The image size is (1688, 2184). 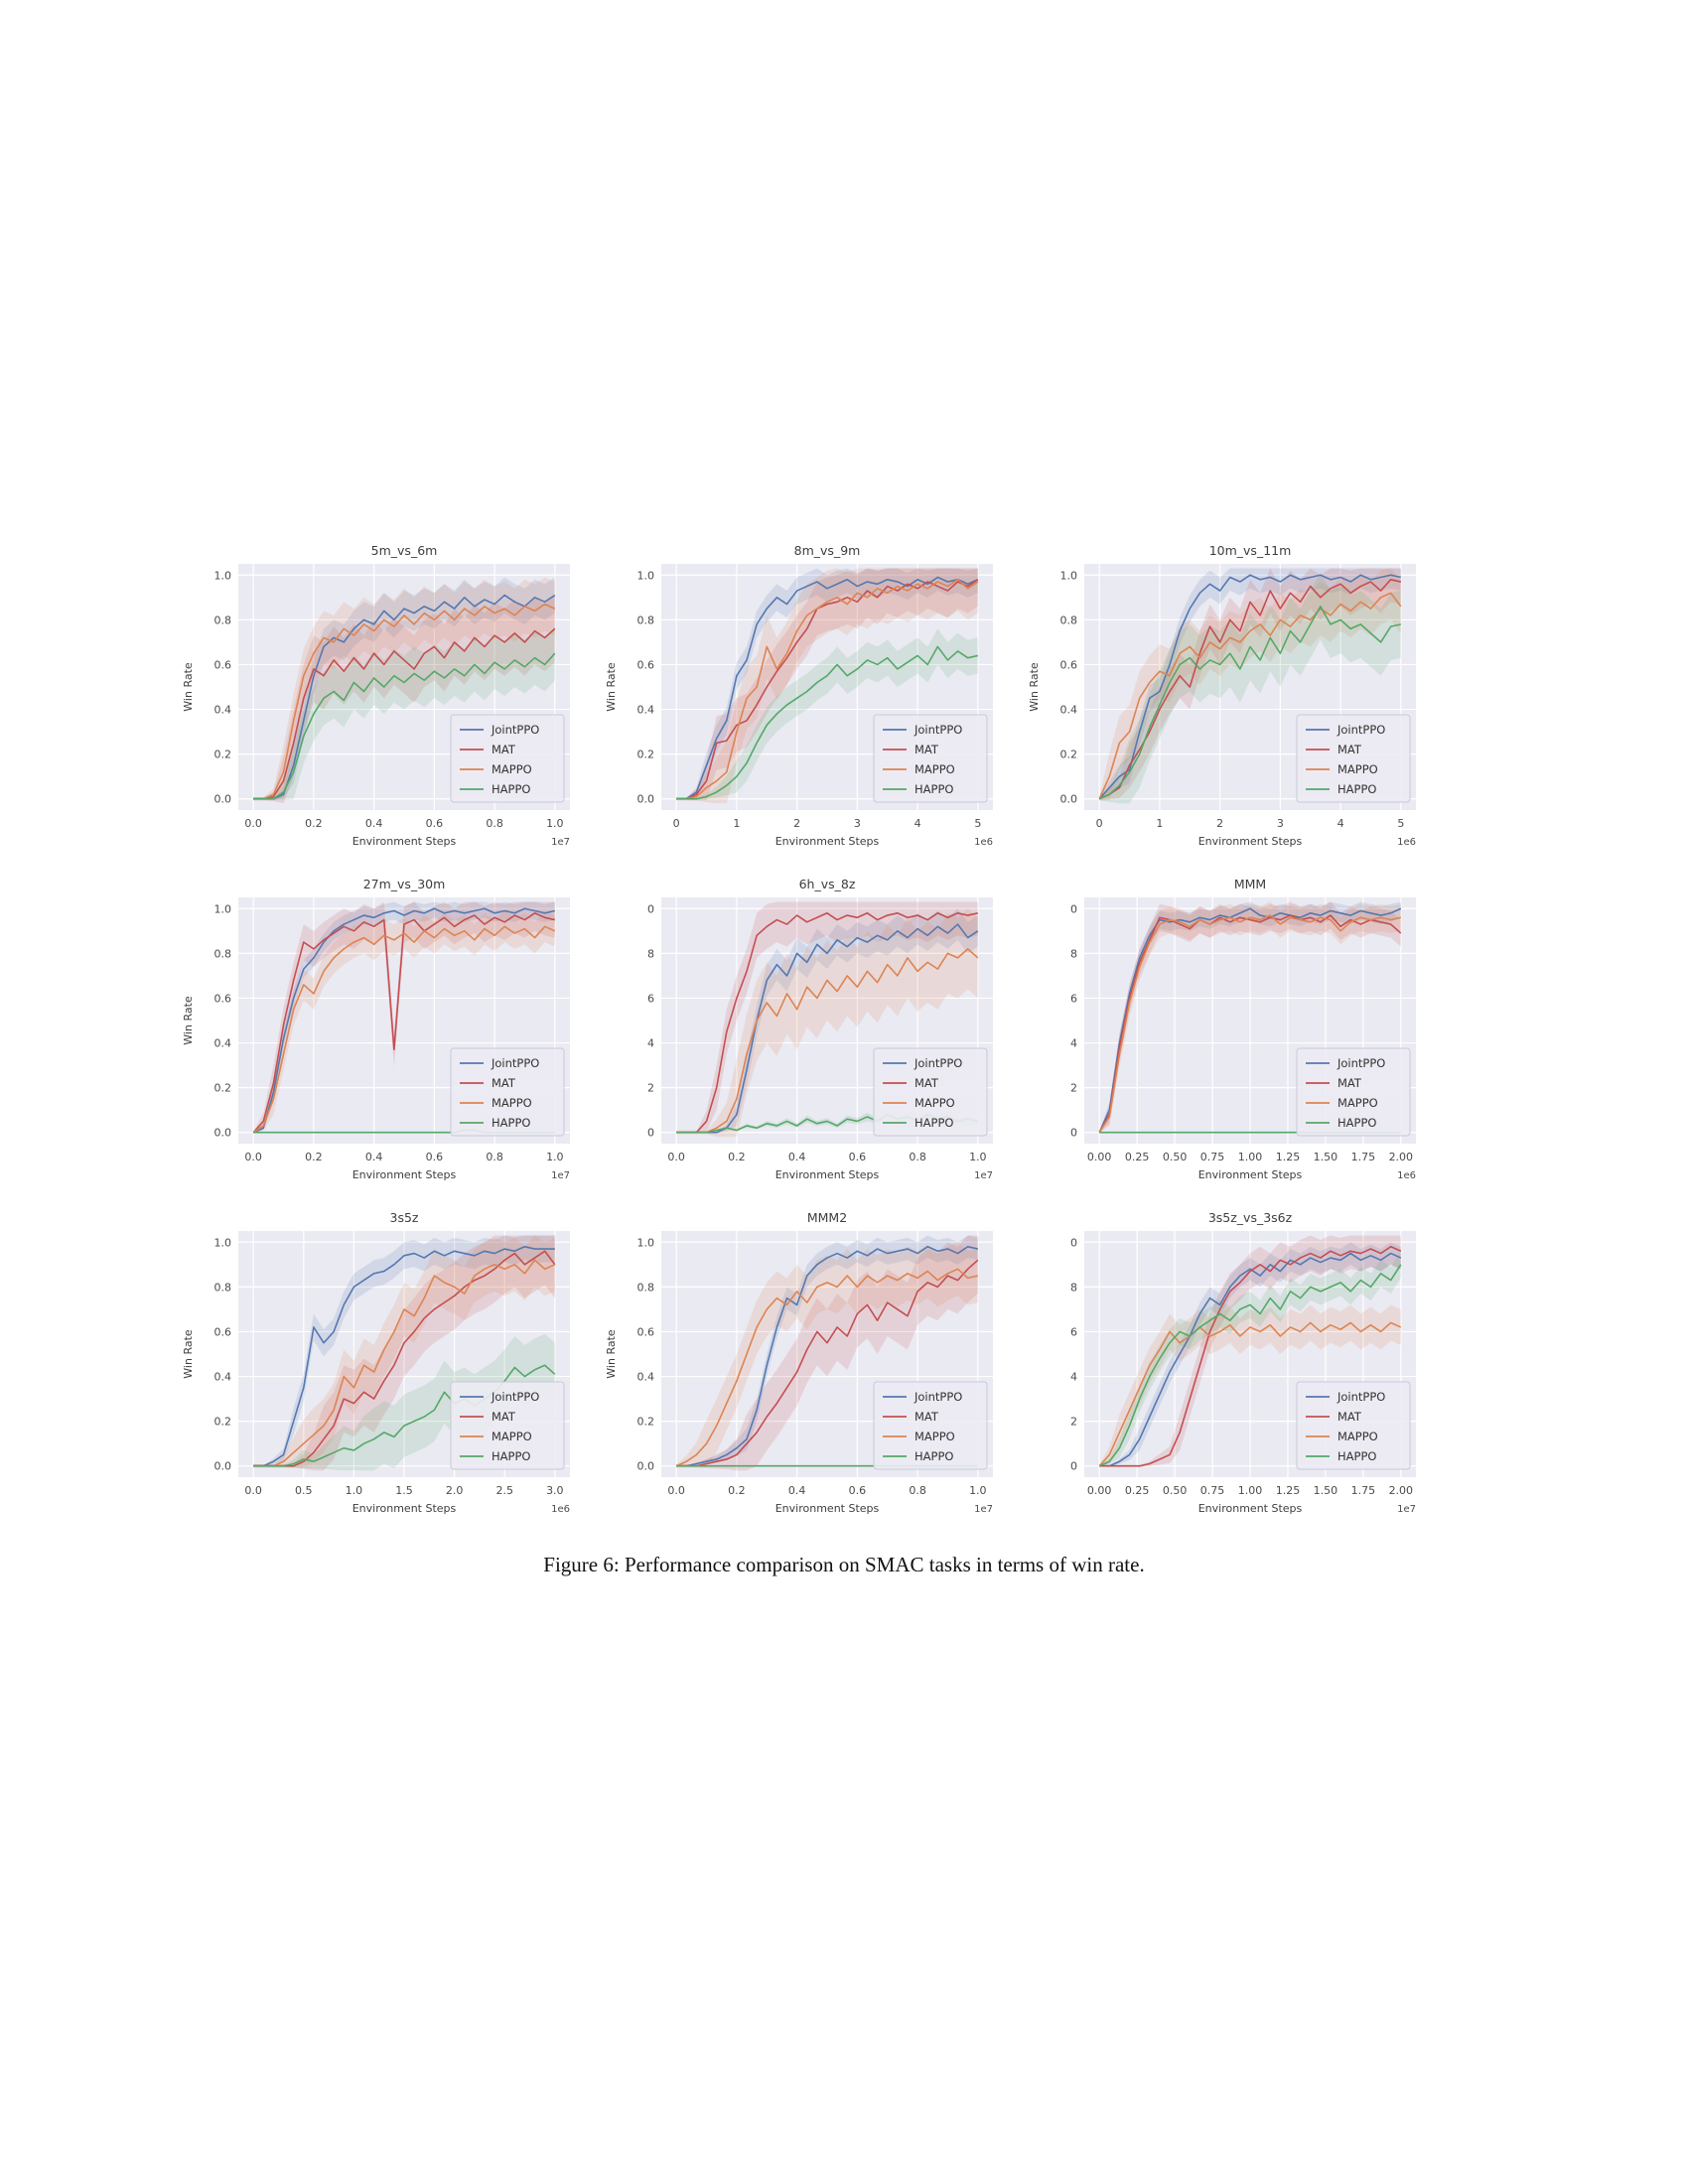 I want to click on x-tick-label: 2.0, so click(x=455, y=1490).